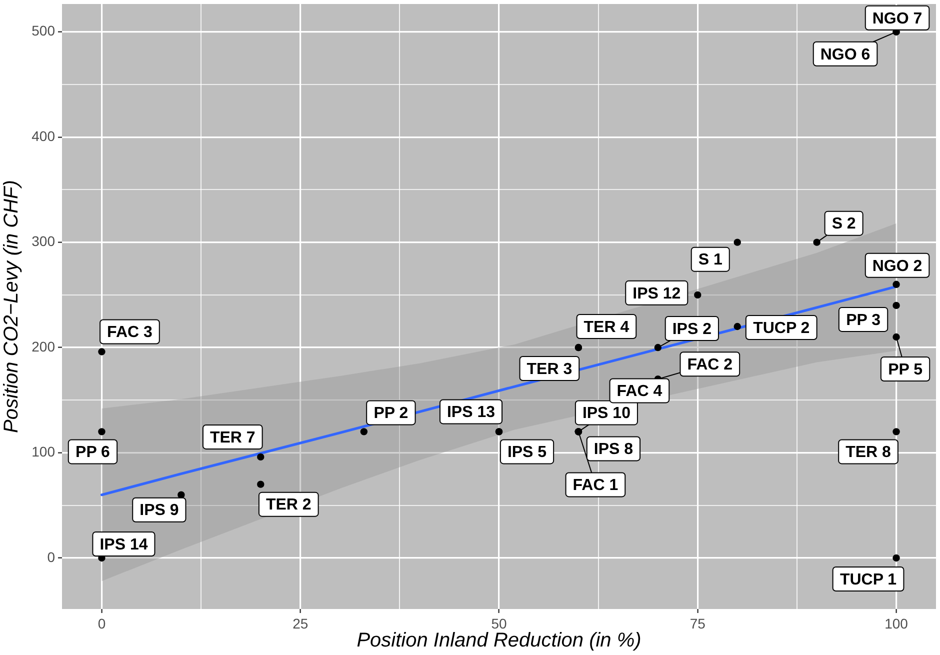  What do you see at coordinates (44, 30) in the screenshot?
I see `y-tick-label: 500` at bounding box center [44, 30].